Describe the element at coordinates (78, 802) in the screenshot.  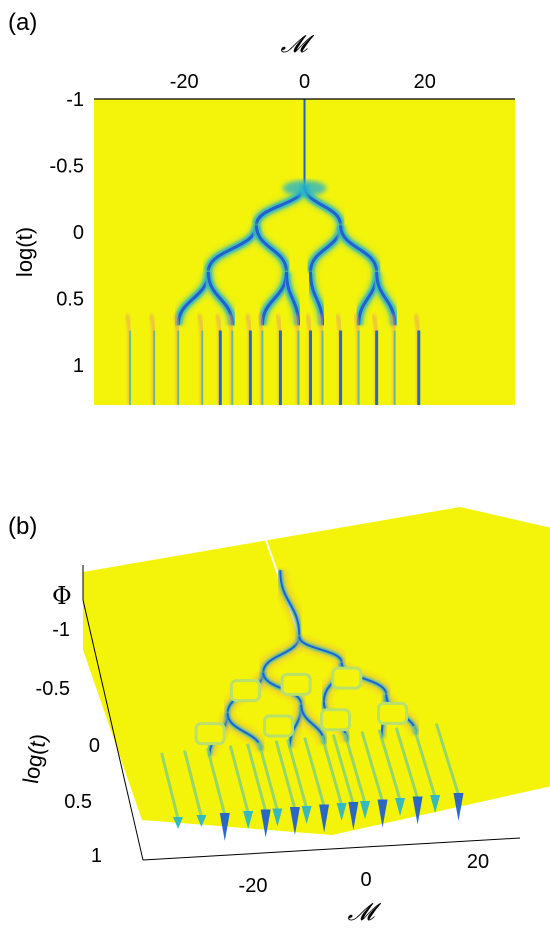
I see `panel-b-y-tick: 0.5` at that location.